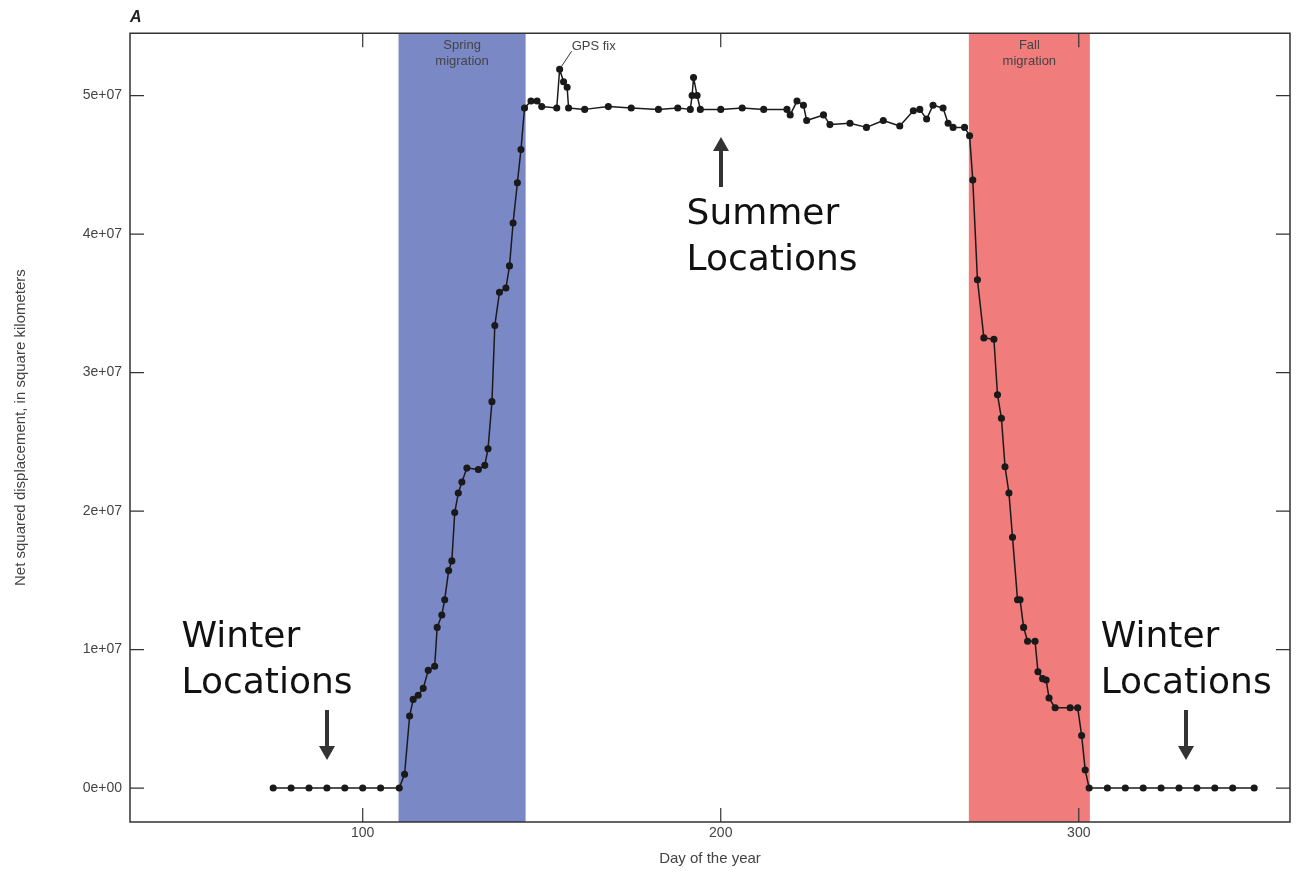  What do you see at coordinates (102, 648) in the screenshot?
I see `y-tick-label: 1e+07` at bounding box center [102, 648].